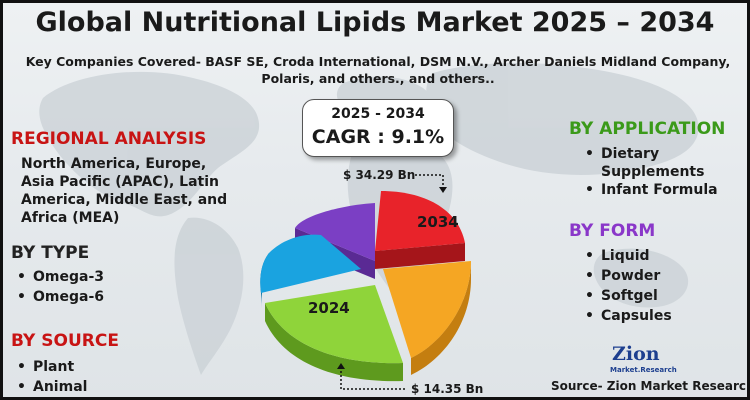 The width and height of the screenshot is (750, 400). Describe the element at coordinates (625, 316) in the screenshot. I see `list-item: Capsules` at that location.